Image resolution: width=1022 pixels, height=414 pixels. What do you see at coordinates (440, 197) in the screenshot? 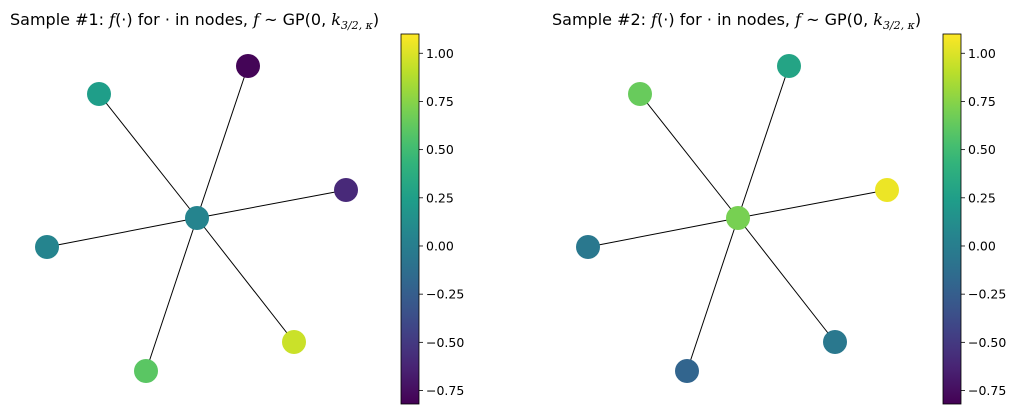
I see `colorbar-tick-label: 0.25` at bounding box center [440, 197].